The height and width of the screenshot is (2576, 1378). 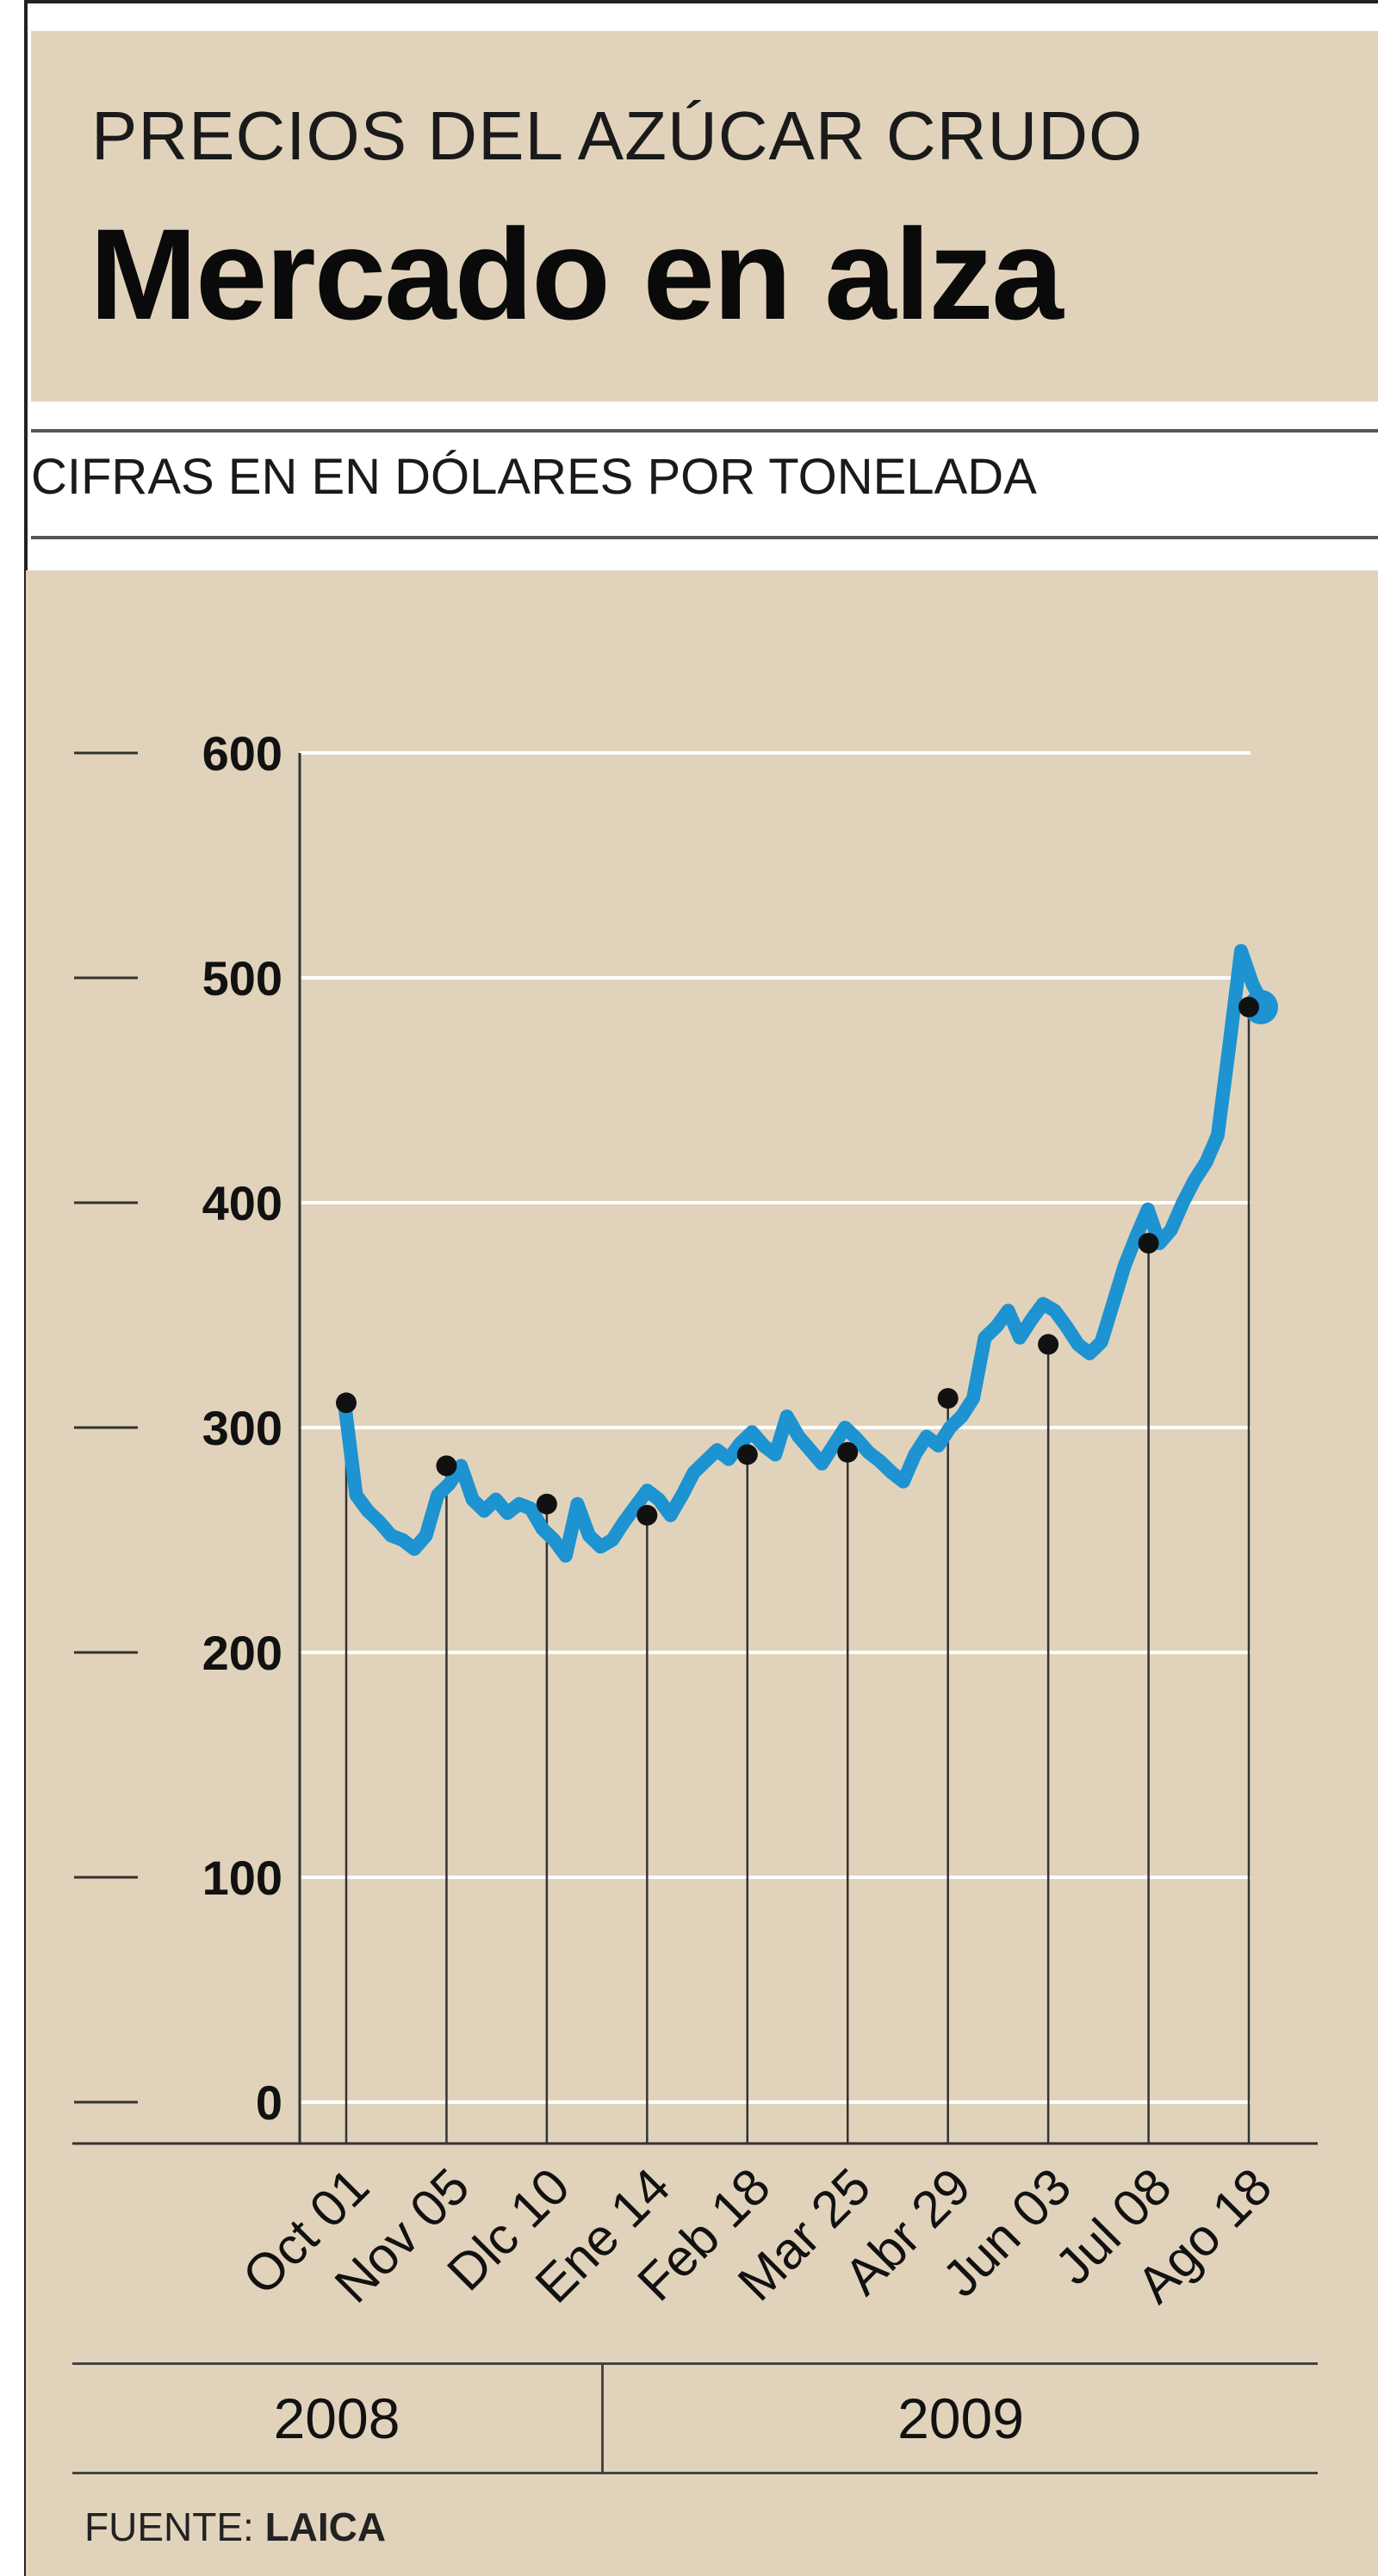 What do you see at coordinates (336, 2418) in the screenshot?
I see `year-label-2008: 2008` at bounding box center [336, 2418].